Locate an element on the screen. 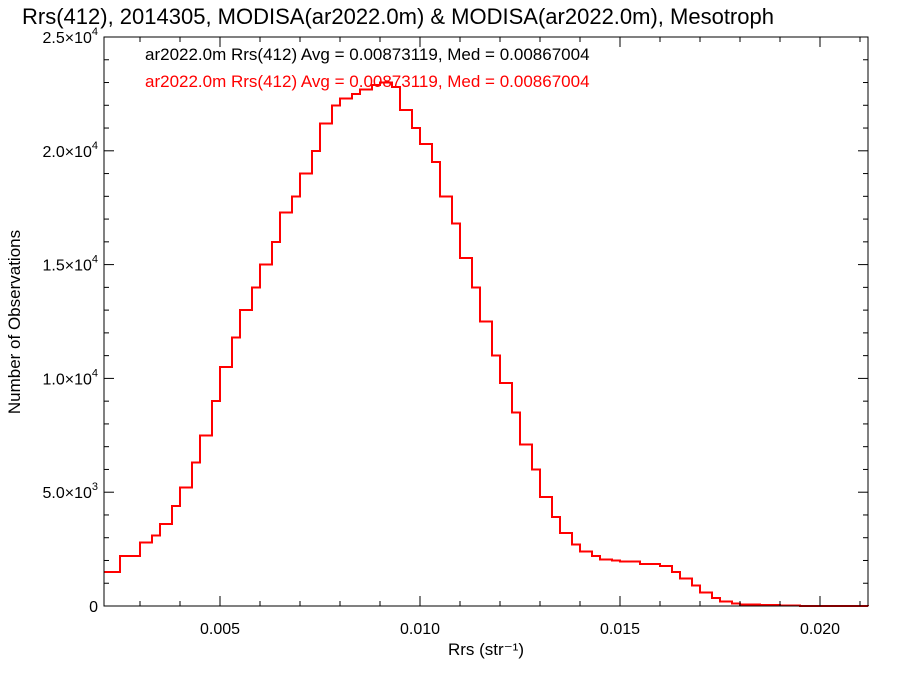  y-tick-label-3: 1.5×10⁴ is located at coordinates (70, 264).